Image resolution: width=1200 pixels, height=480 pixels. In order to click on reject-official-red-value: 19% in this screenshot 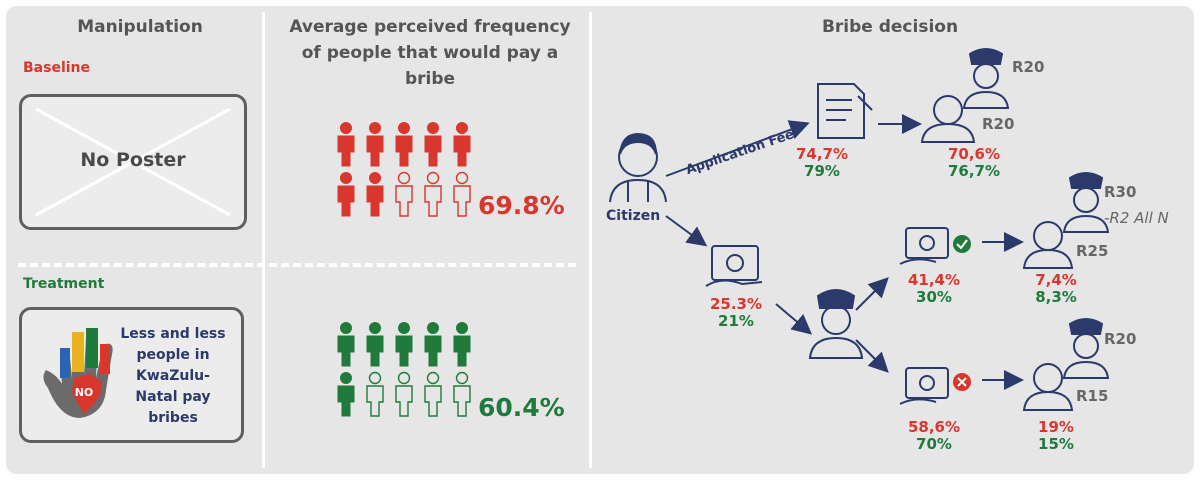, I will do `click(1056, 427)`.